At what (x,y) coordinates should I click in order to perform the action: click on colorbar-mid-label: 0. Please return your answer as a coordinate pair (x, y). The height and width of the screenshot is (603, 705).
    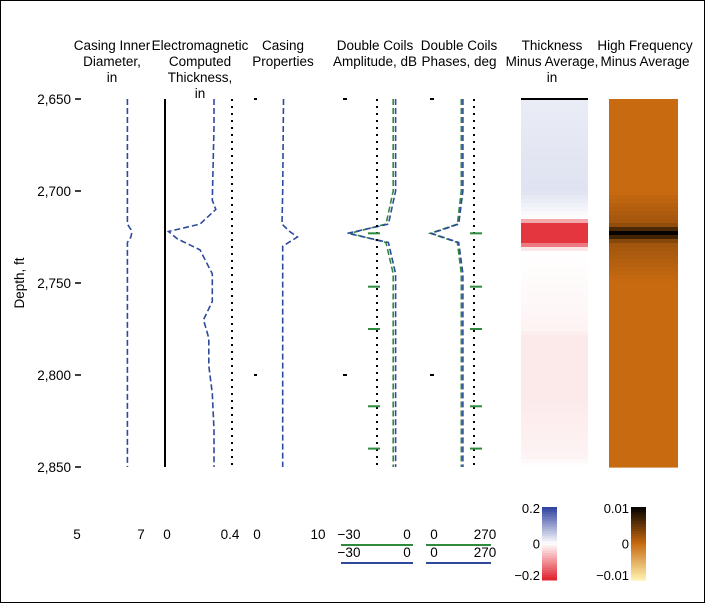
    Looking at the image, I should click on (536, 544).